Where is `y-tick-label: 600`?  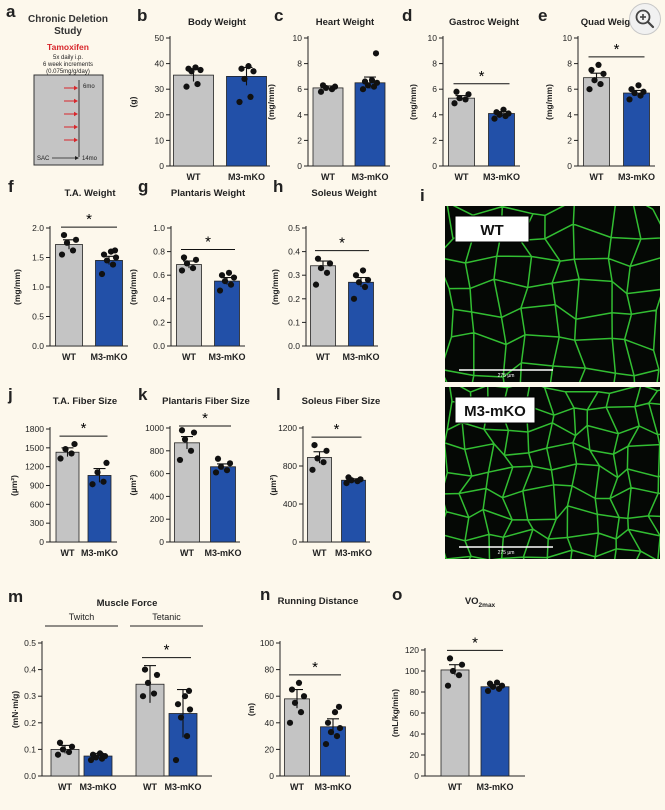
y-tick-label: 600 is located at coordinates (37, 504).